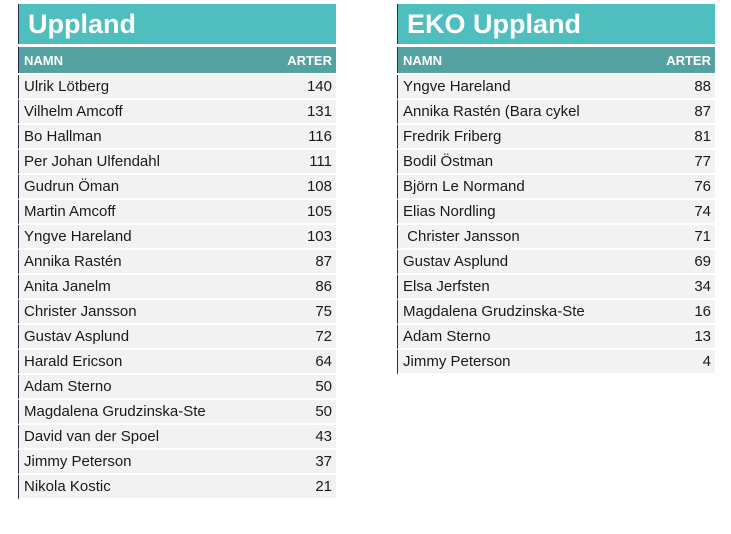 The height and width of the screenshot is (534, 731). What do you see at coordinates (556, 24) in the screenshot?
I see `eko-uppland-table-title: EKO Uppland` at bounding box center [556, 24].